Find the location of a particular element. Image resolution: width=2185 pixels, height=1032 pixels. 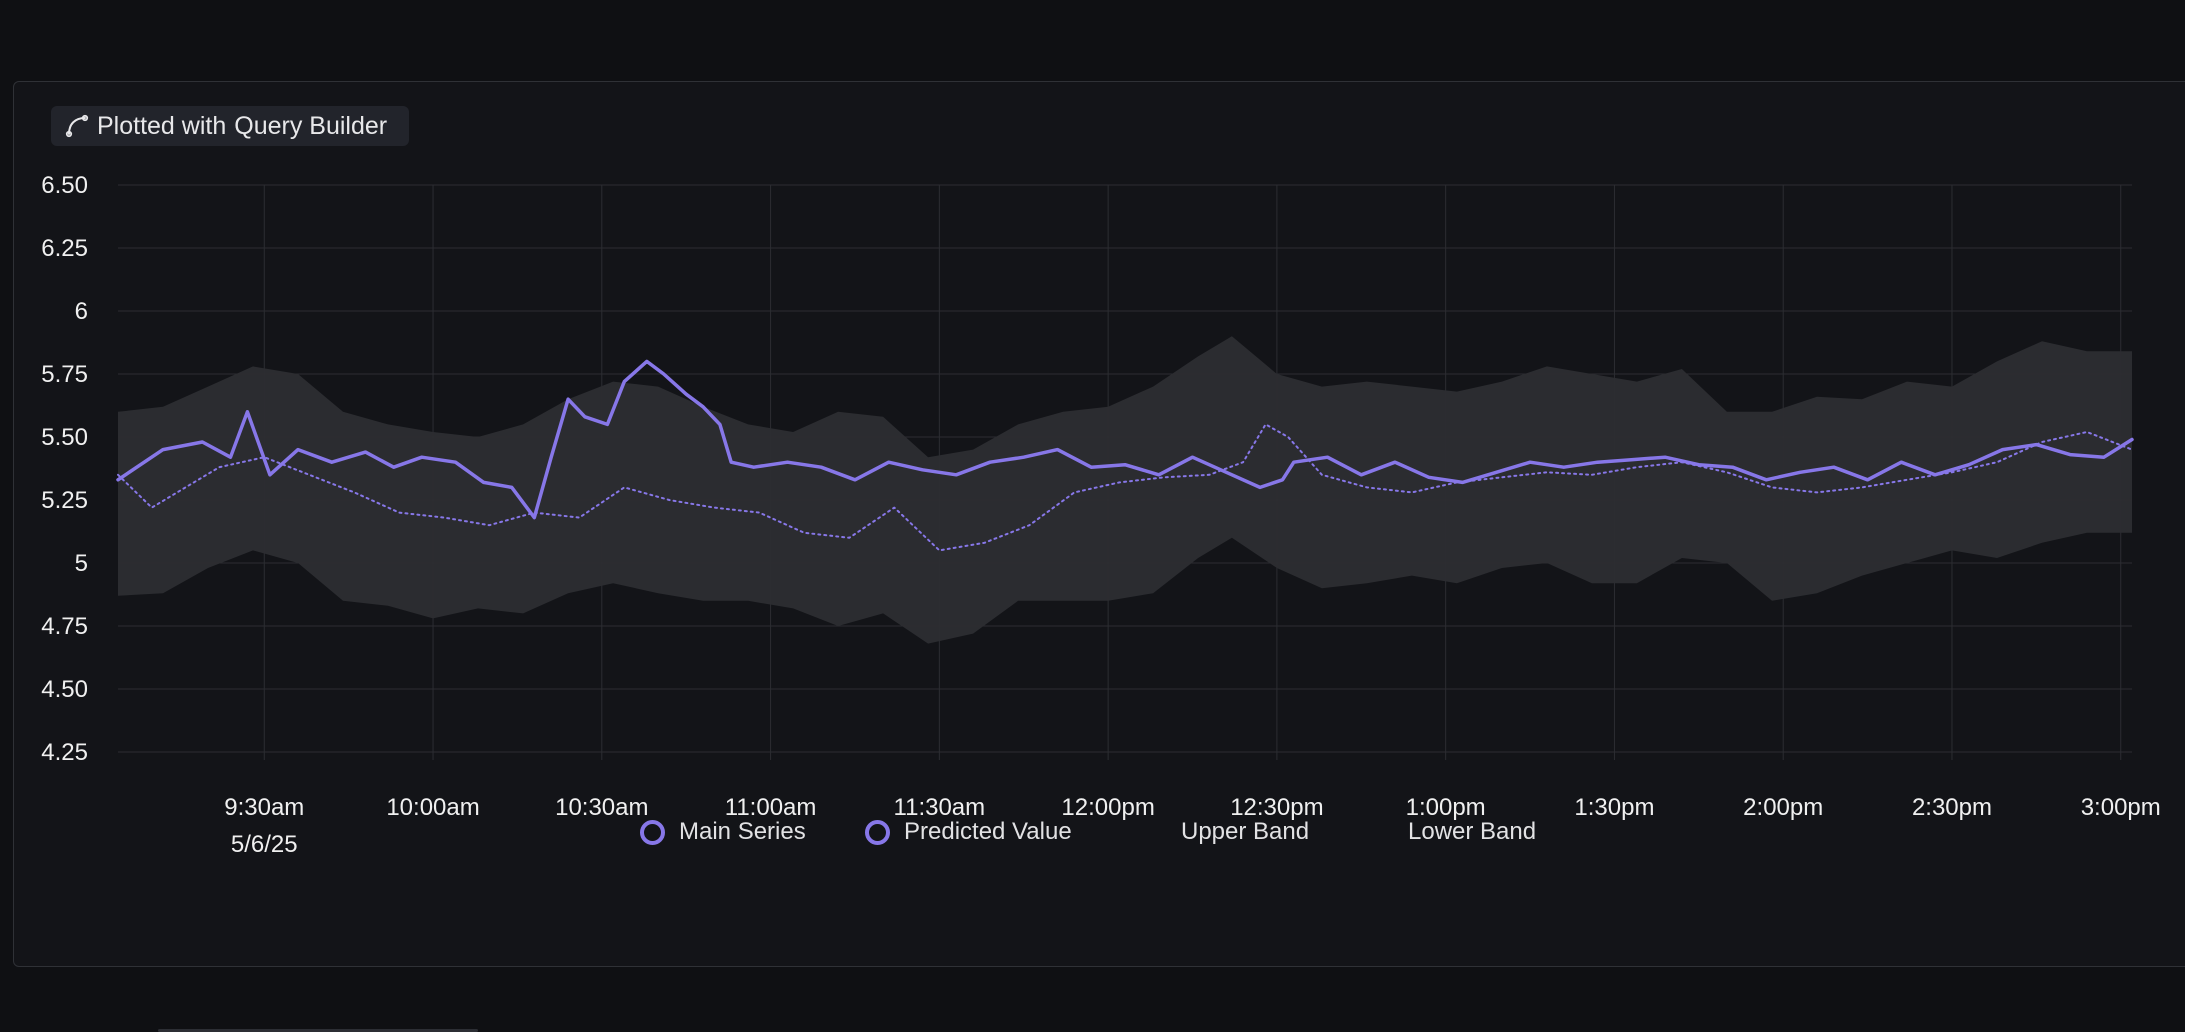

legend-label: Lower Band is located at coordinates (1472, 831).